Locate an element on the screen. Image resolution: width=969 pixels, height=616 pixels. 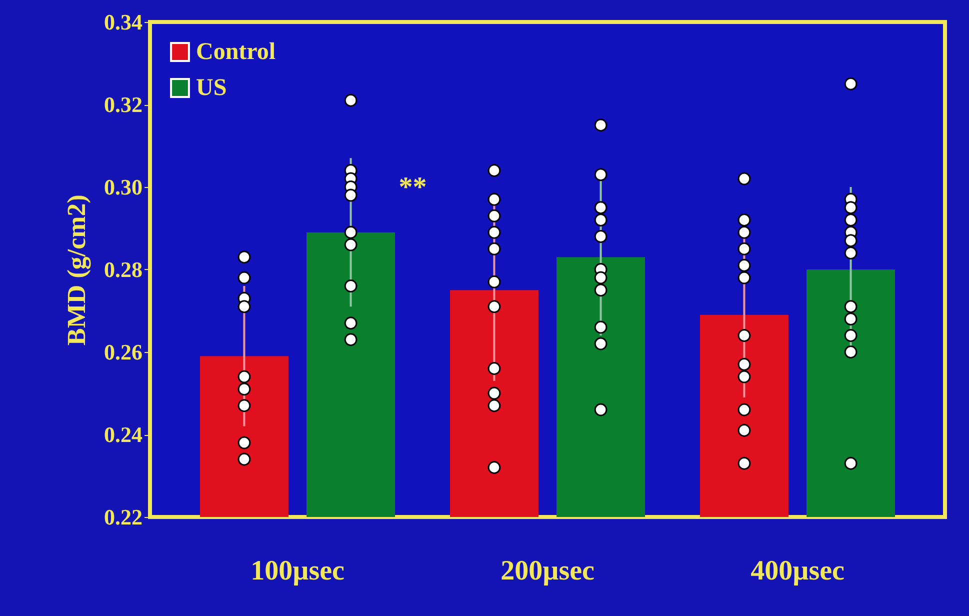
x-tick-label: 100µsec is located at coordinates (297, 571).